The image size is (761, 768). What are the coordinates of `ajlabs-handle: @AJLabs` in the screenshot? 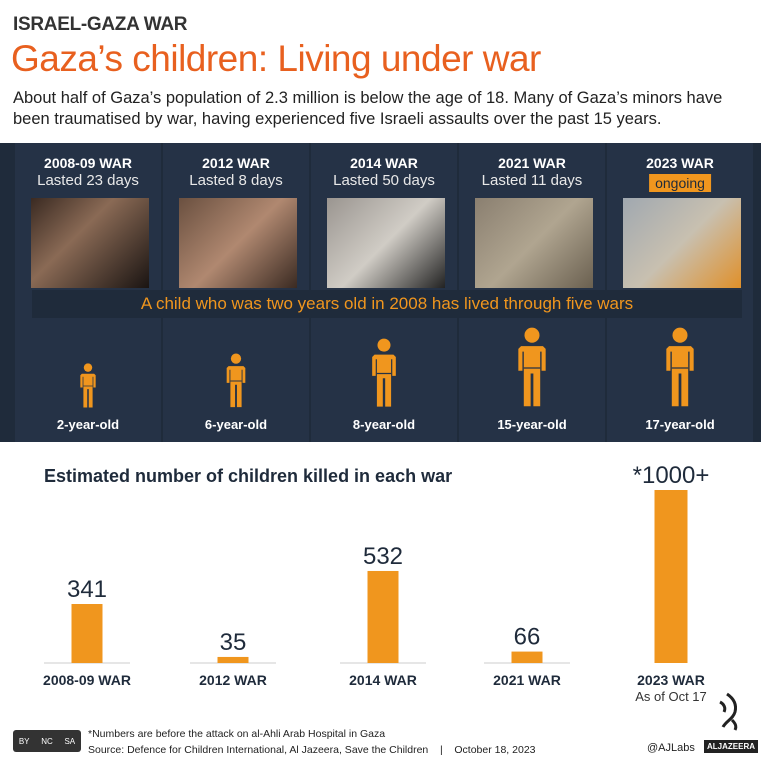 It's located at (671, 748).